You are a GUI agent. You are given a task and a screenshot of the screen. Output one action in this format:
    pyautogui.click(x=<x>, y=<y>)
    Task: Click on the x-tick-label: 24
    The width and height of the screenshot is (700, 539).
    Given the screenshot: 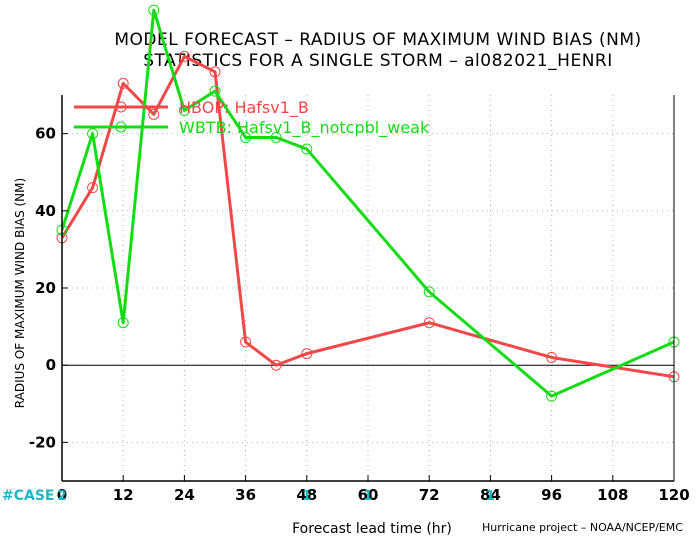 What is the action you would take?
    pyautogui.click(x=184, y=495)
    